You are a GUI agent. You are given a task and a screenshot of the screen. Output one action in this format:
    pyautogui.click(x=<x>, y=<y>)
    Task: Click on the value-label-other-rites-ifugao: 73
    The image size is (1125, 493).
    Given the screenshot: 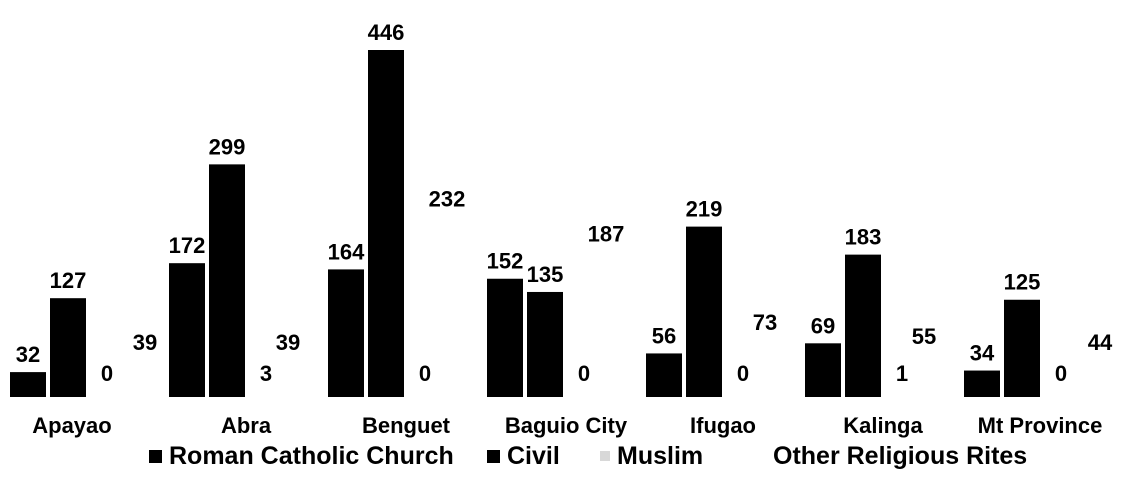 What is the action you would take?
    pyautogui.click(x=765, y=322)
    